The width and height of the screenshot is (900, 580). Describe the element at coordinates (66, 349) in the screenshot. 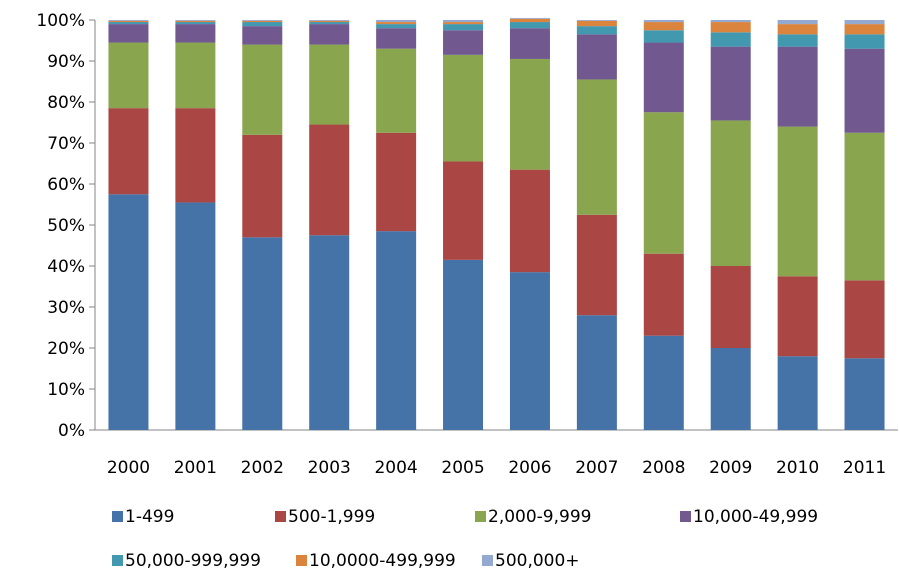

I see `y-tick-label: 20%` at that location.